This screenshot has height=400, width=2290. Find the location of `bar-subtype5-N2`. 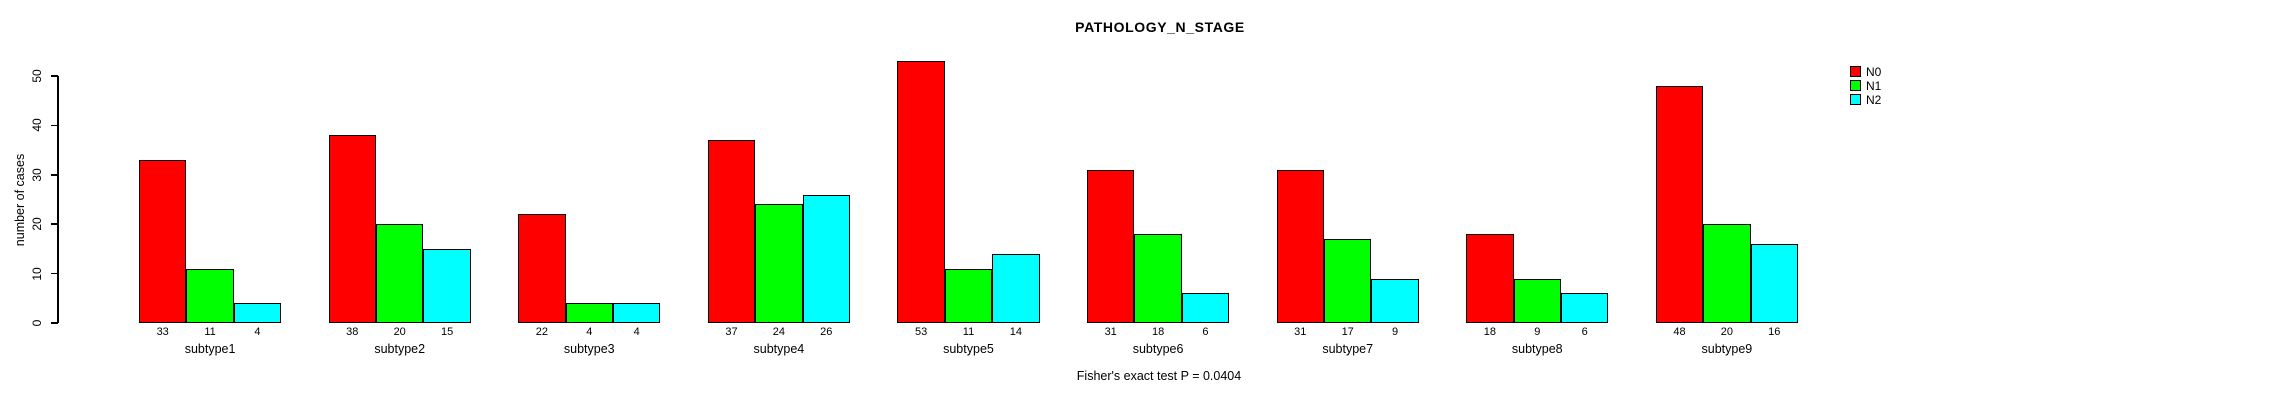

bar-subtype5-N2 is located at coordinates (1016, 288).